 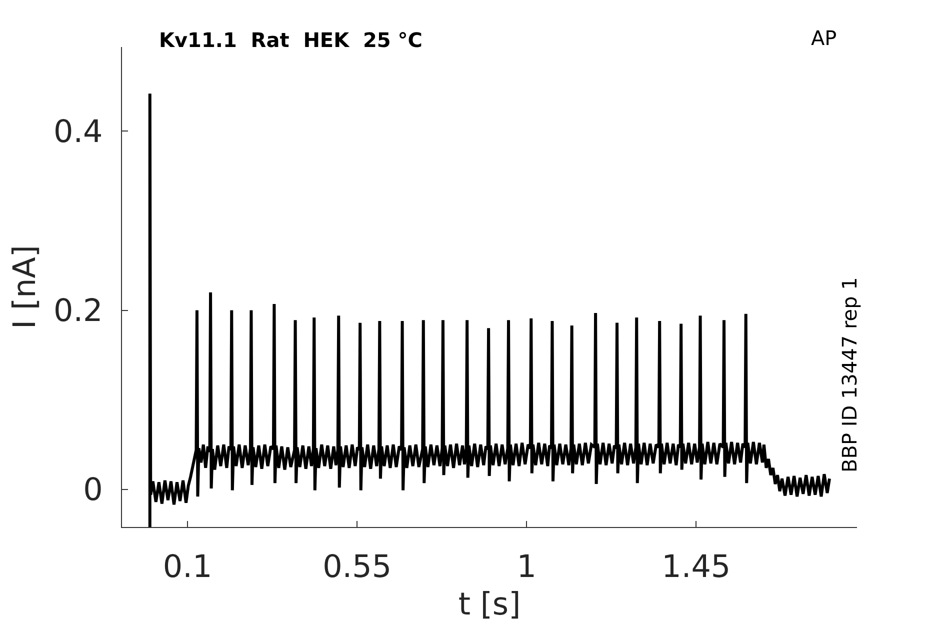 I want to click on x-axis-title: t [s], so click(x=489, y=604).